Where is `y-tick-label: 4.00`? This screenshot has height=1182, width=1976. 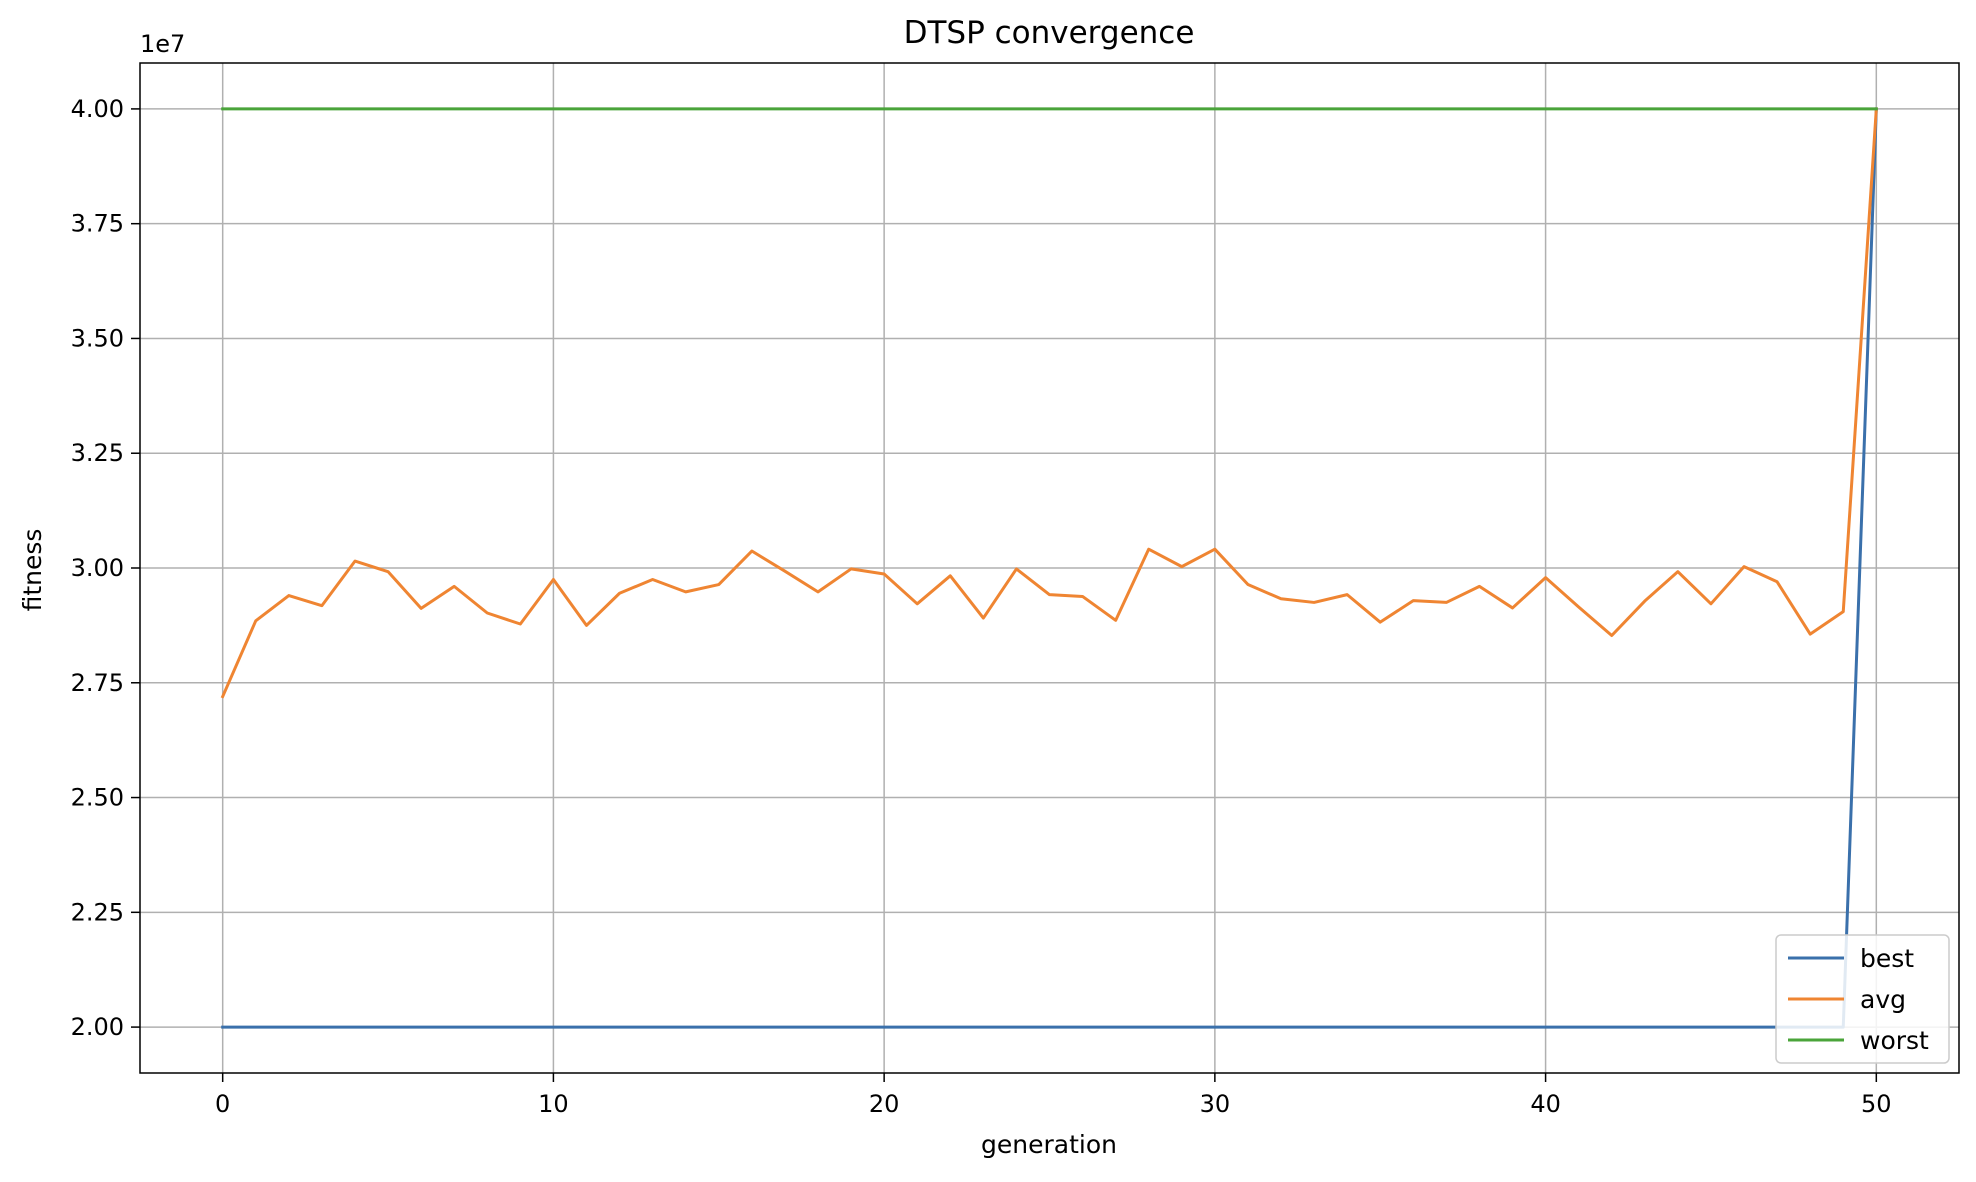
y-tick-label: 4.00 is located at coordinates (97, 109).